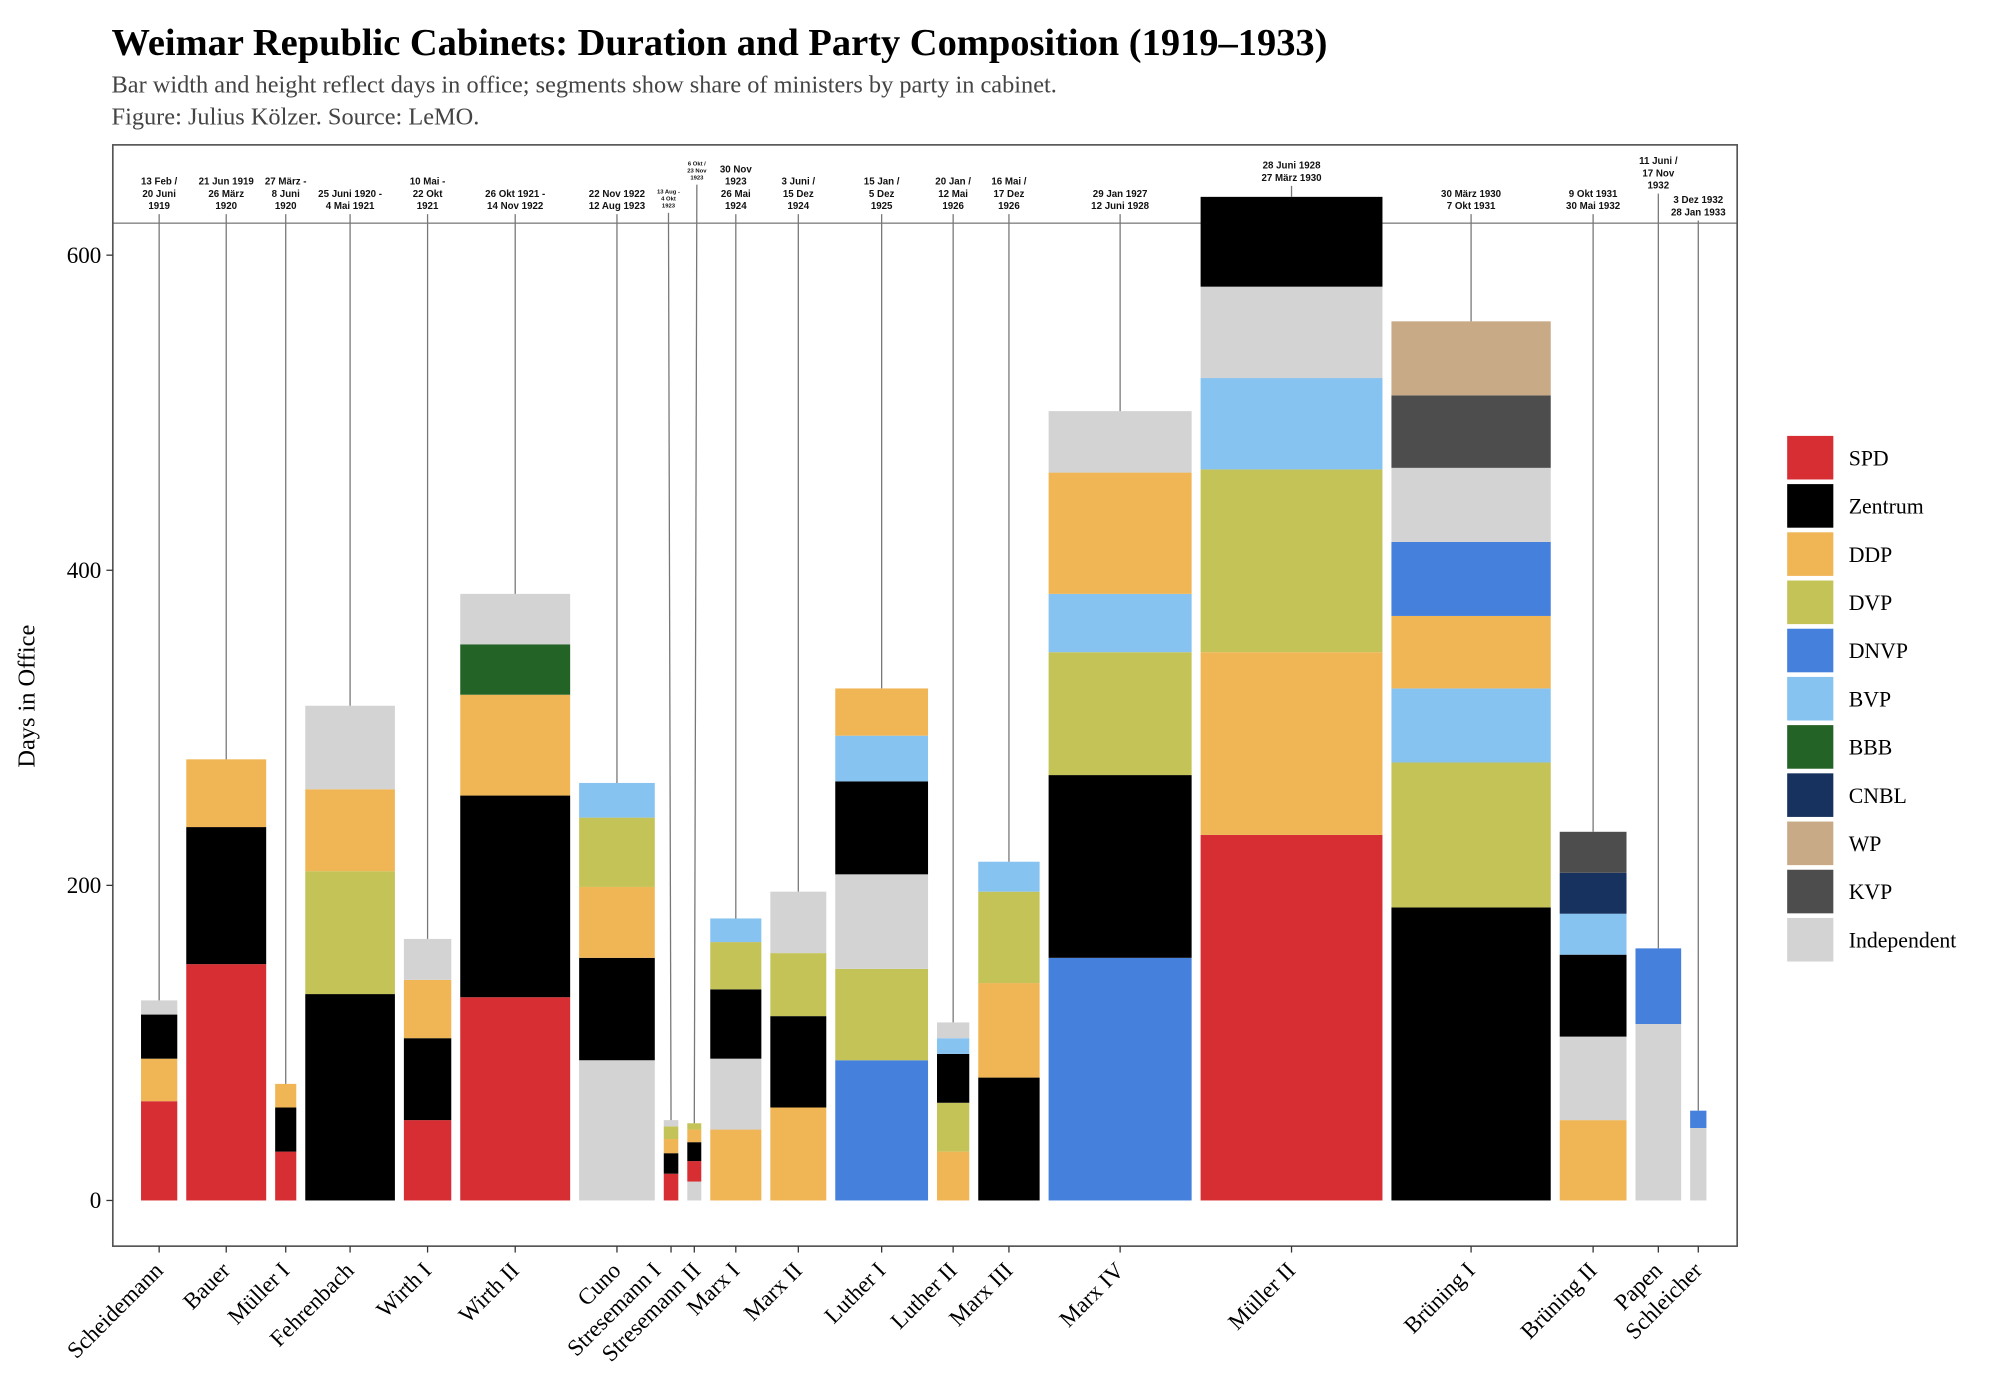 This screenshot has width=2000, height=1400. What do you see at coordinates (953, 194) in the screenshot?
I see `date-annotation-line: 12 Mai` at bounding box center [953, 194].